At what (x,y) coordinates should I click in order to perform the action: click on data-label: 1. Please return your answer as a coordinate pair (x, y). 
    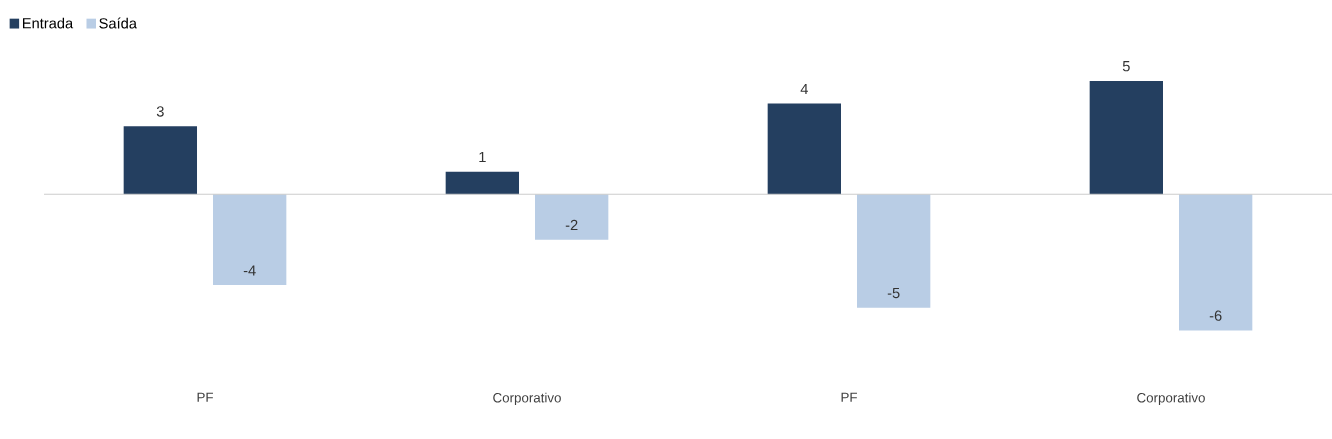
    Looking at the image, I should click on (482, 157).